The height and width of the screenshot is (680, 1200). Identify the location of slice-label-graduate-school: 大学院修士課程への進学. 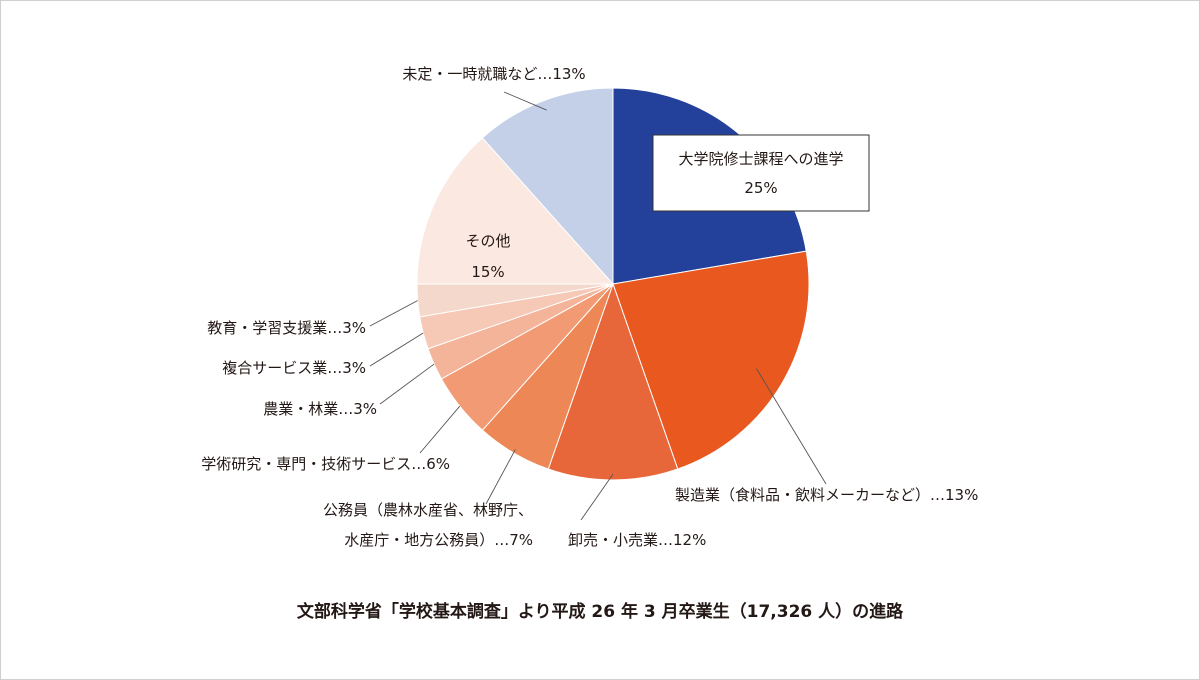
(760, 159).